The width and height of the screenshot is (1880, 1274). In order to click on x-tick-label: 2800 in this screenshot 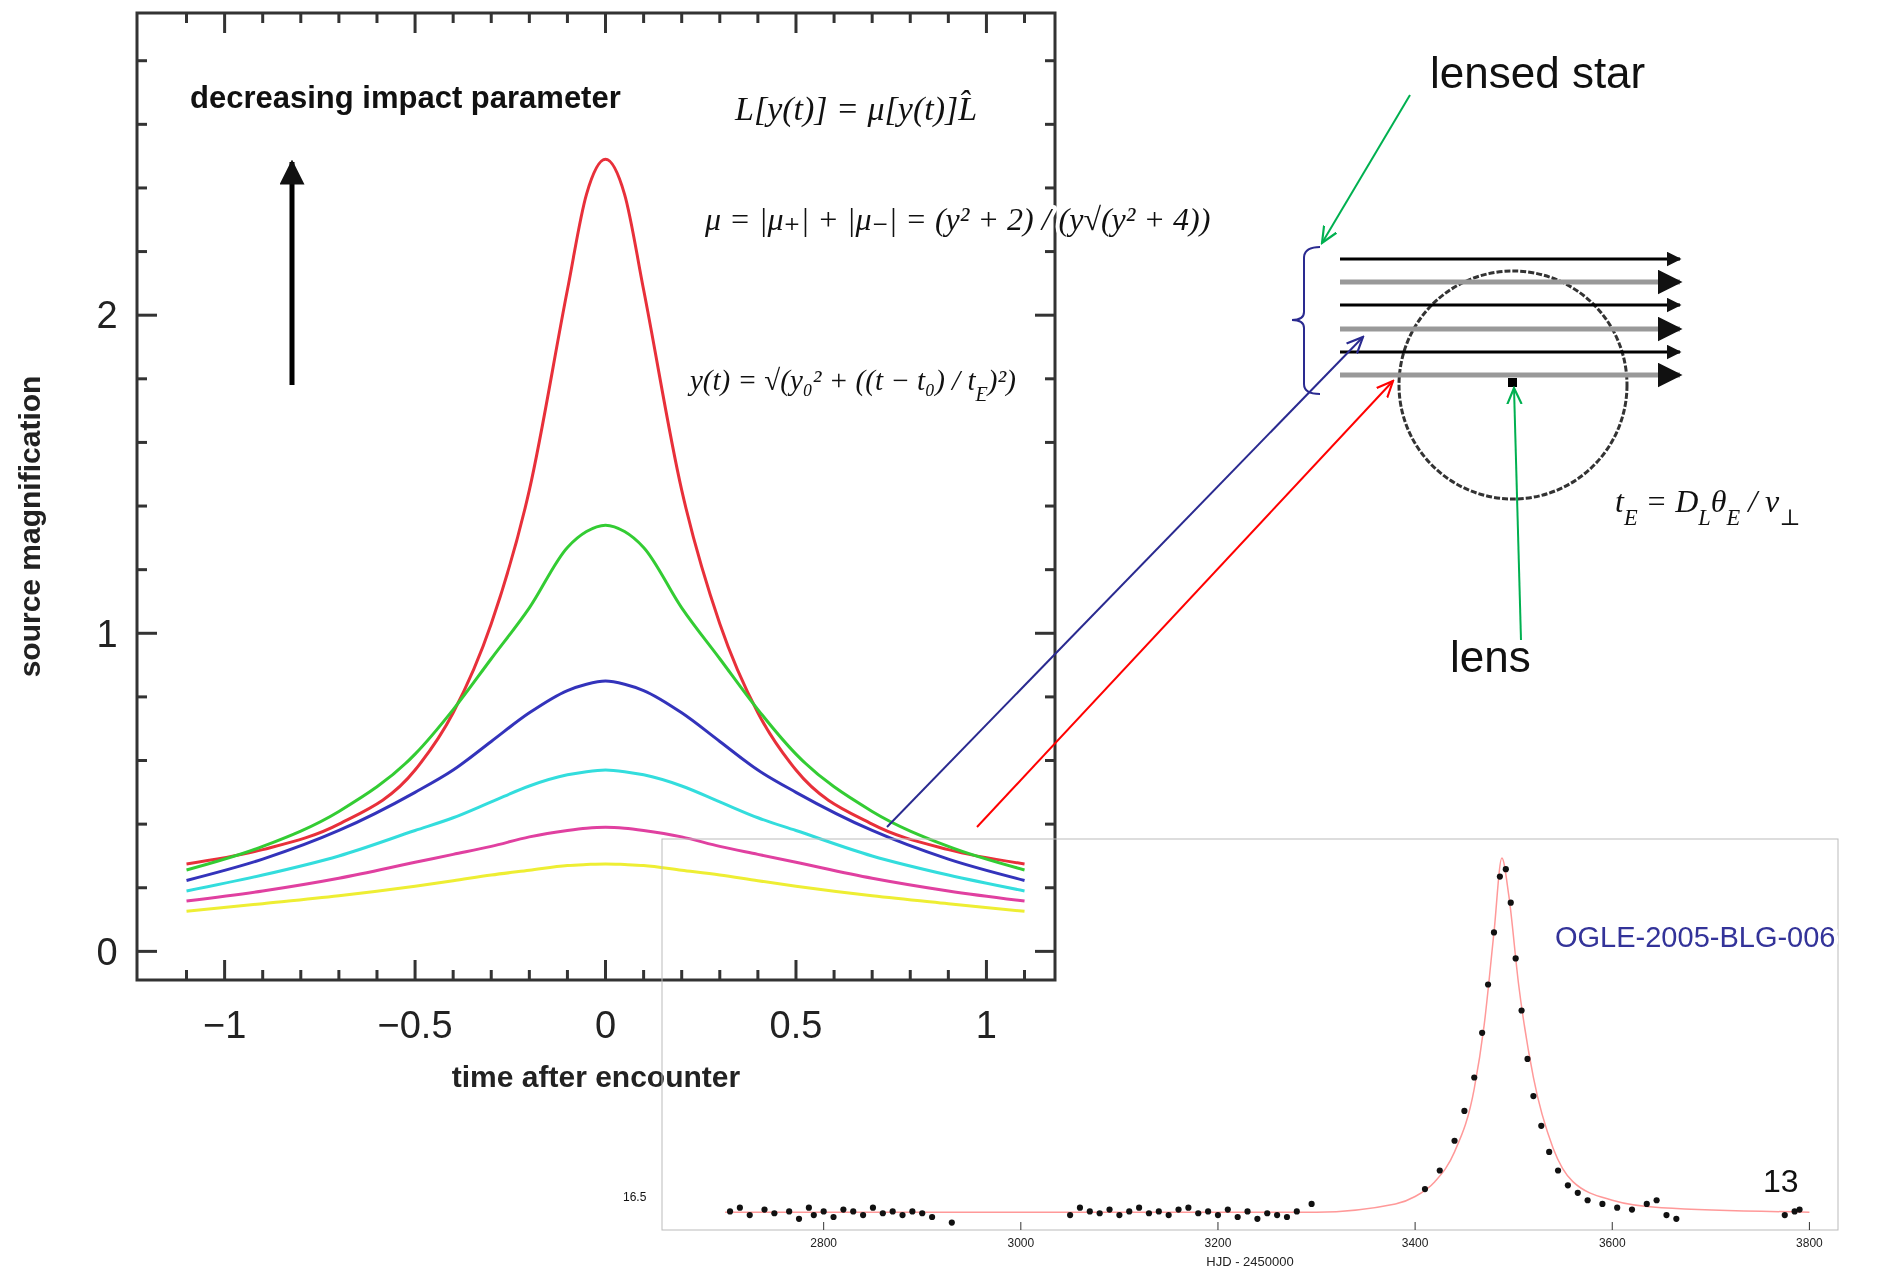, I will do `click(824, 1243)`.